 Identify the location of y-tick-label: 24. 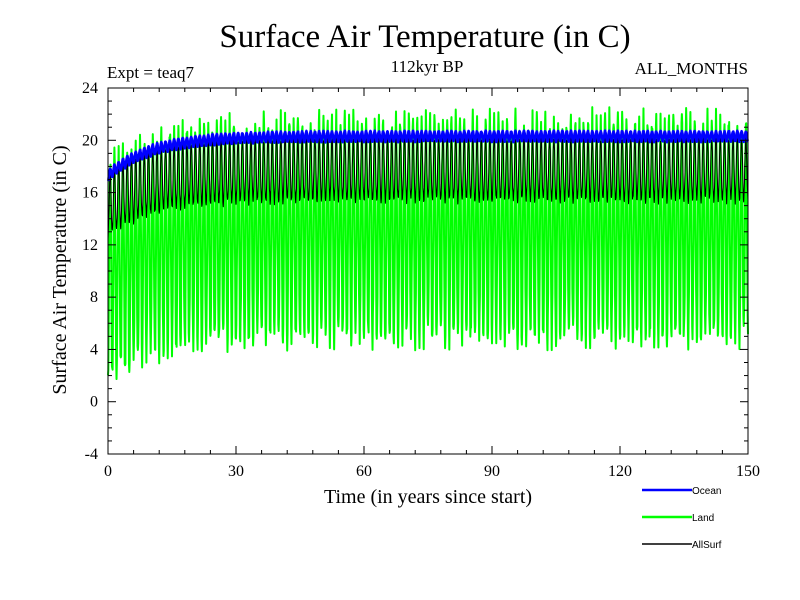
(90, 88).